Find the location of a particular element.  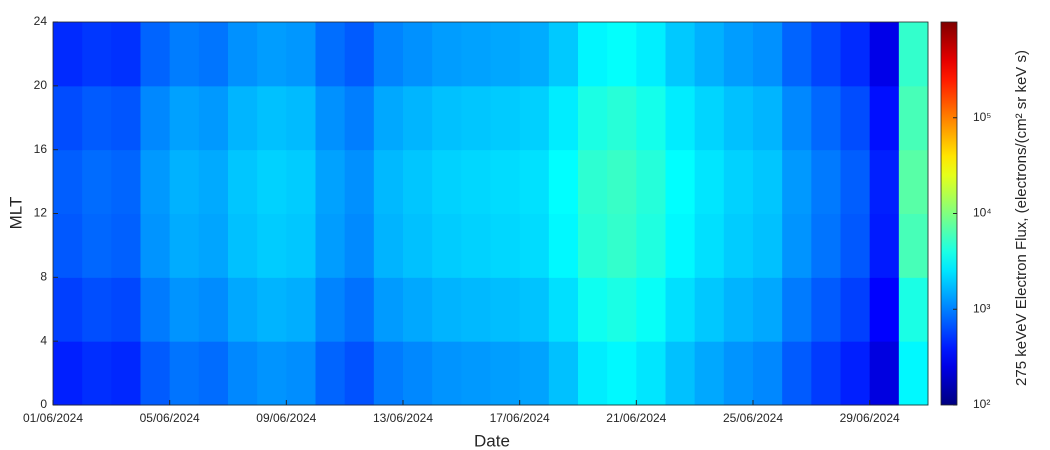

x-tick-label: 01/06/2024 is located at coordinates (53, 418).